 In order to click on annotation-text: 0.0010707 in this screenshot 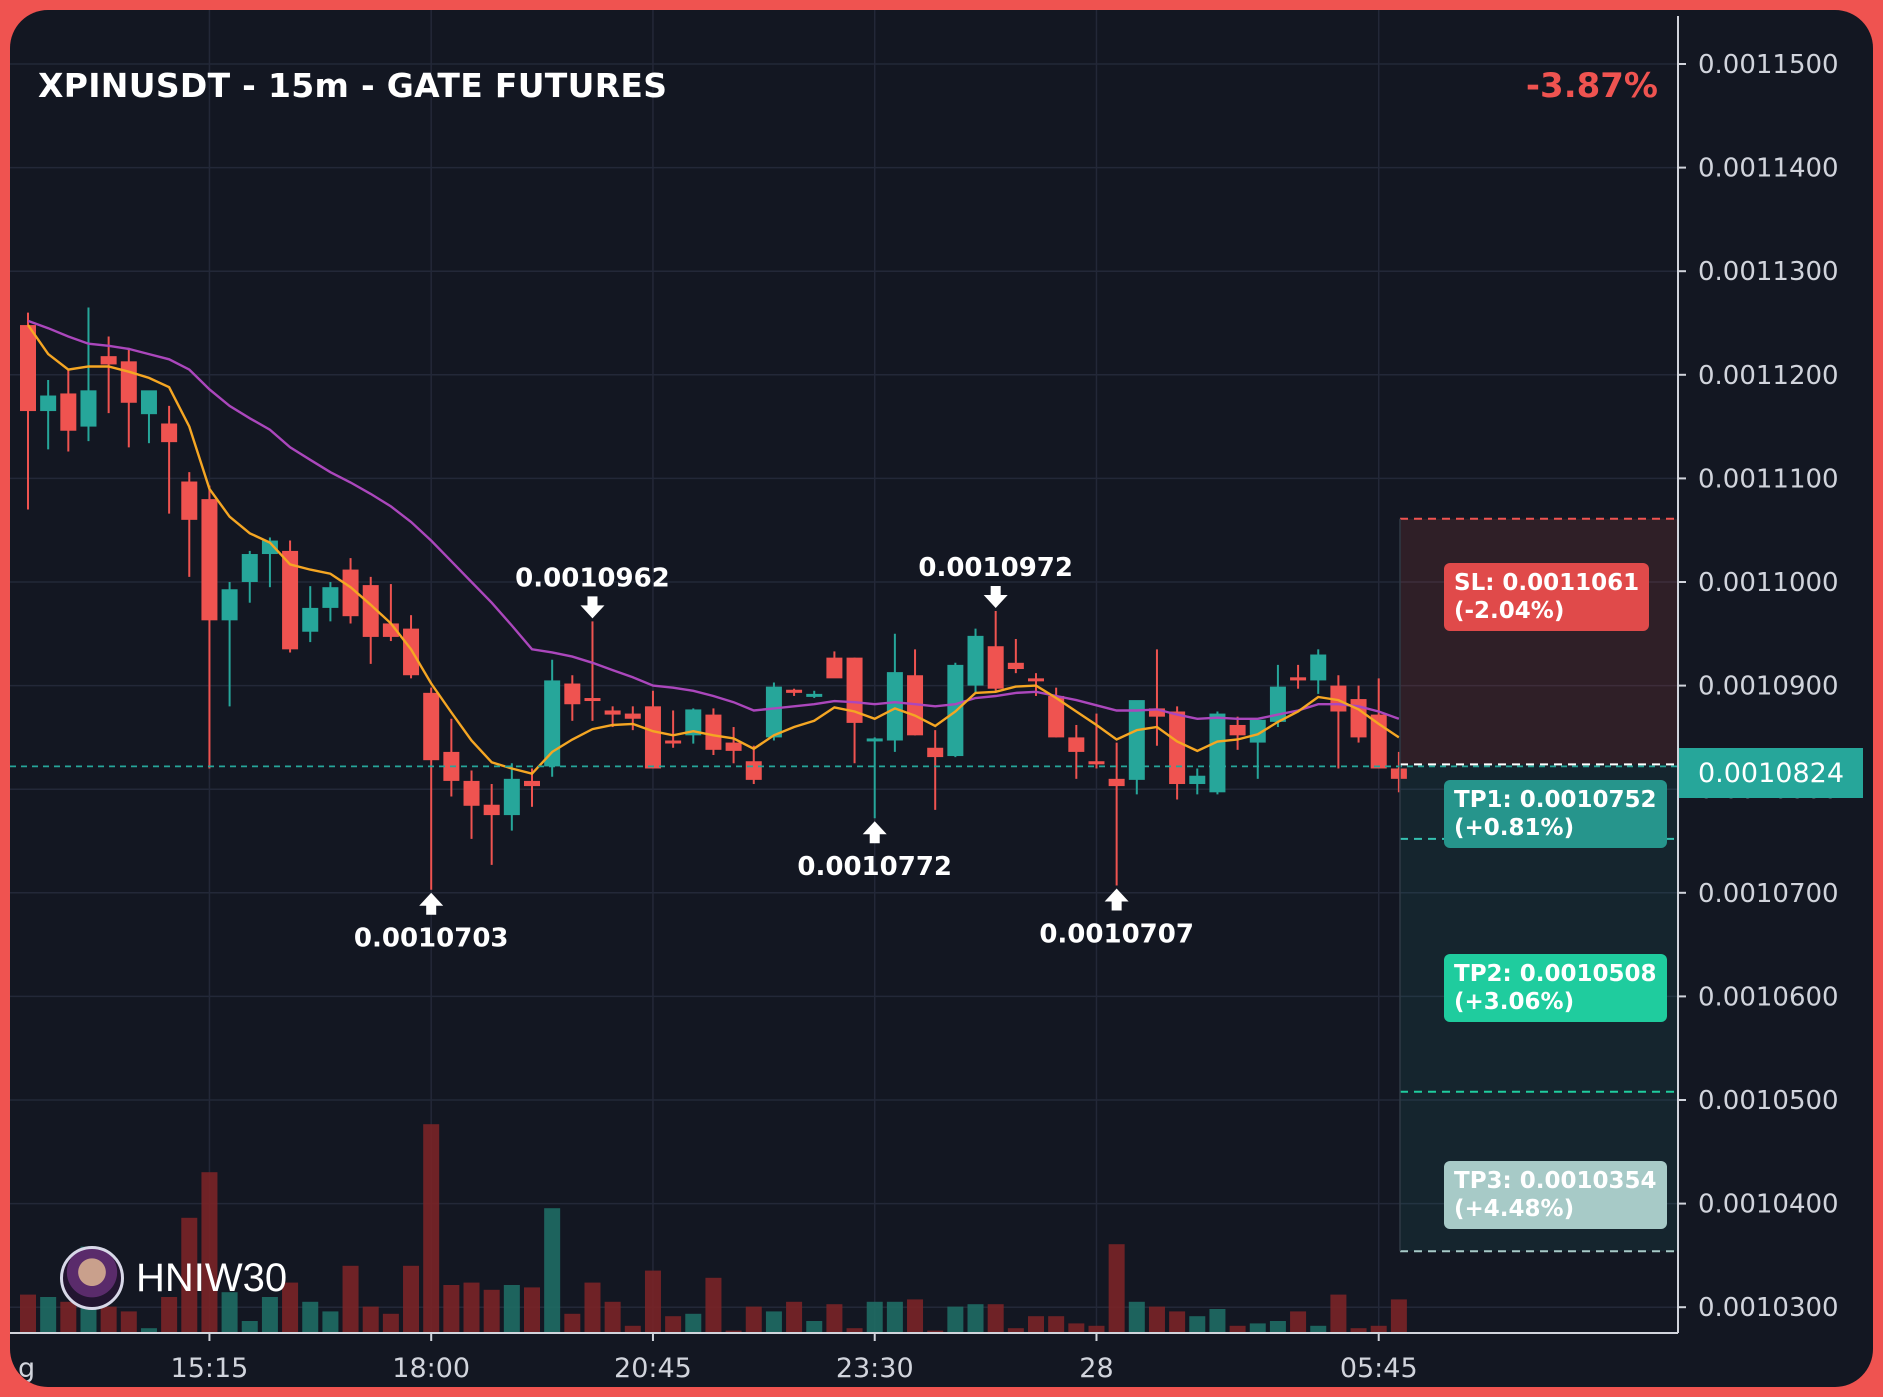, I will do `click(1116, 935)`.